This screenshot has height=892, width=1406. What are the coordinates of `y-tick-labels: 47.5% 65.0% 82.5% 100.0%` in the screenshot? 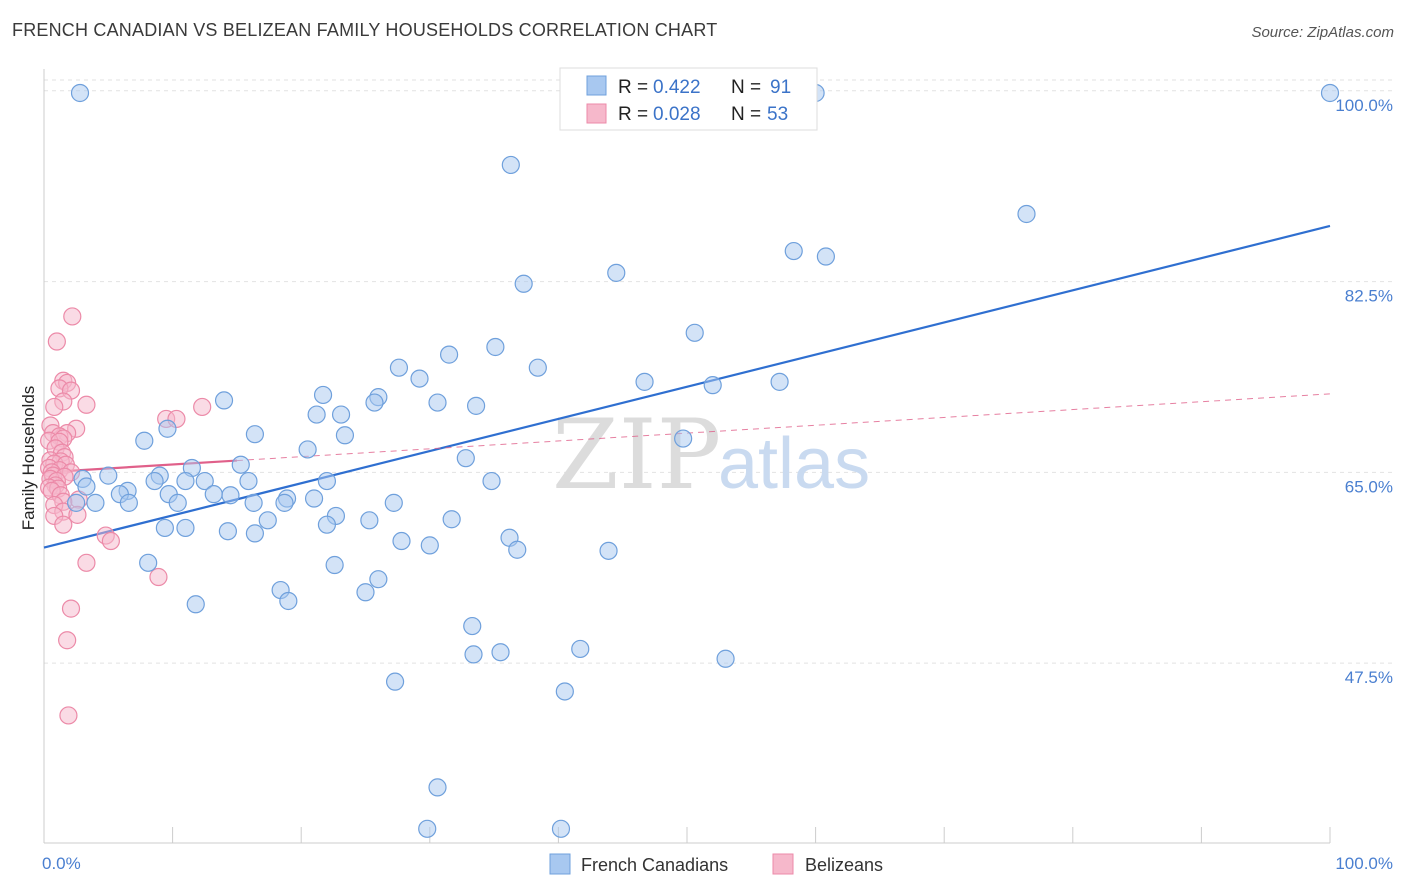 It's located at (1364, 391).